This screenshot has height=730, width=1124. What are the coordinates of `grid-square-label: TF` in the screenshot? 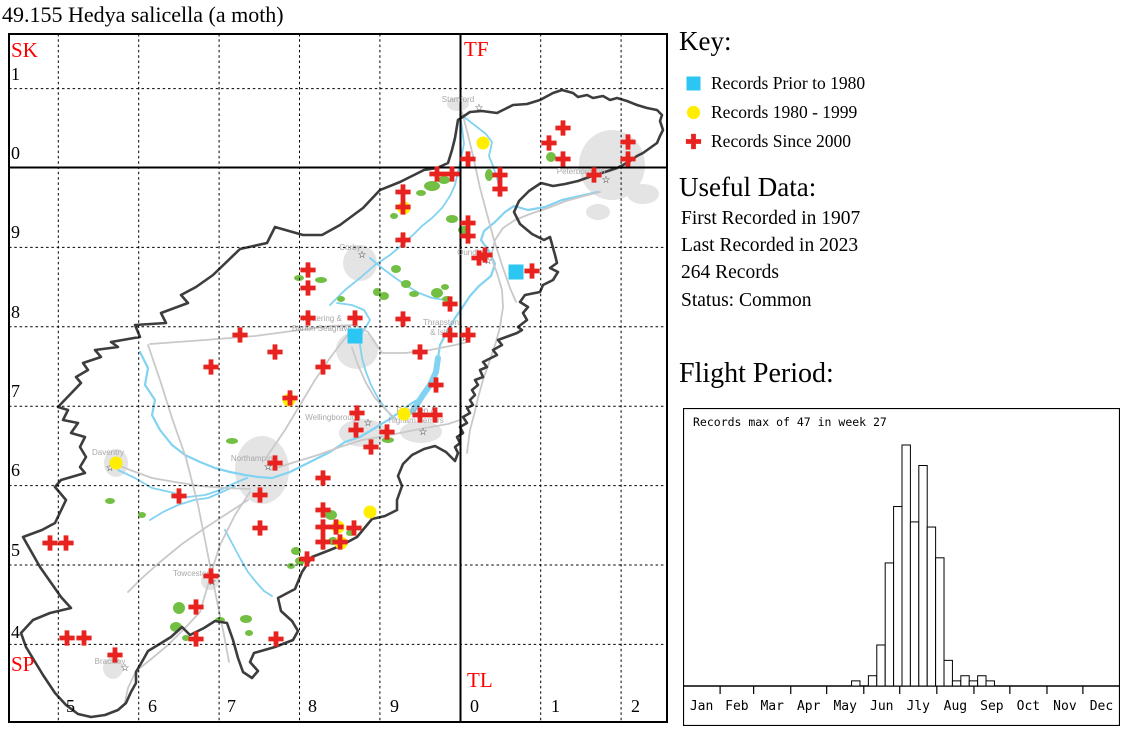 It's located at (476, 49).